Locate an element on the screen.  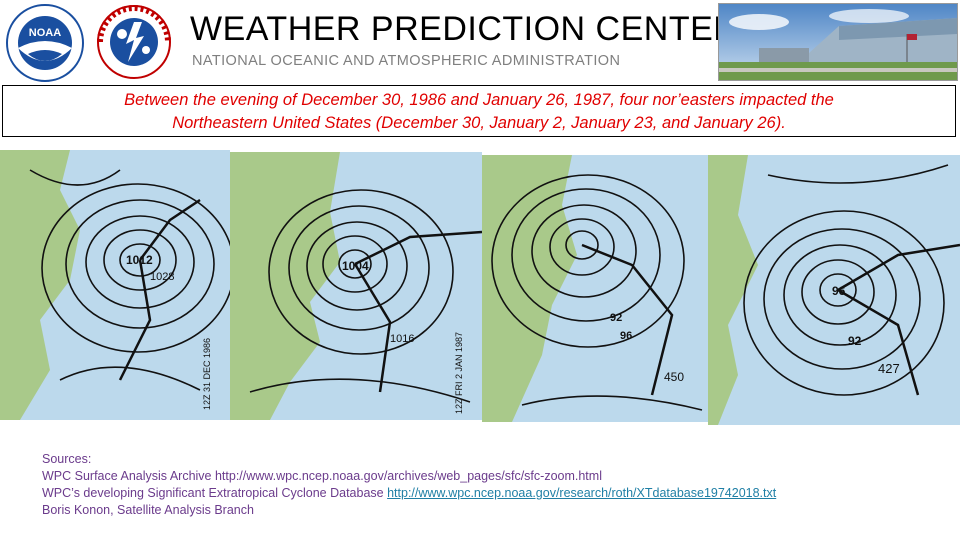
map2-low-label: 1004 is located at coordinates (355, 266).